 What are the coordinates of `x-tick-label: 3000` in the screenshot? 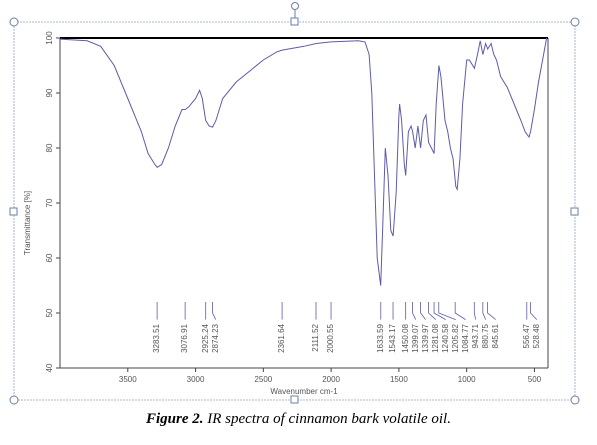 It's located at (196, 379).